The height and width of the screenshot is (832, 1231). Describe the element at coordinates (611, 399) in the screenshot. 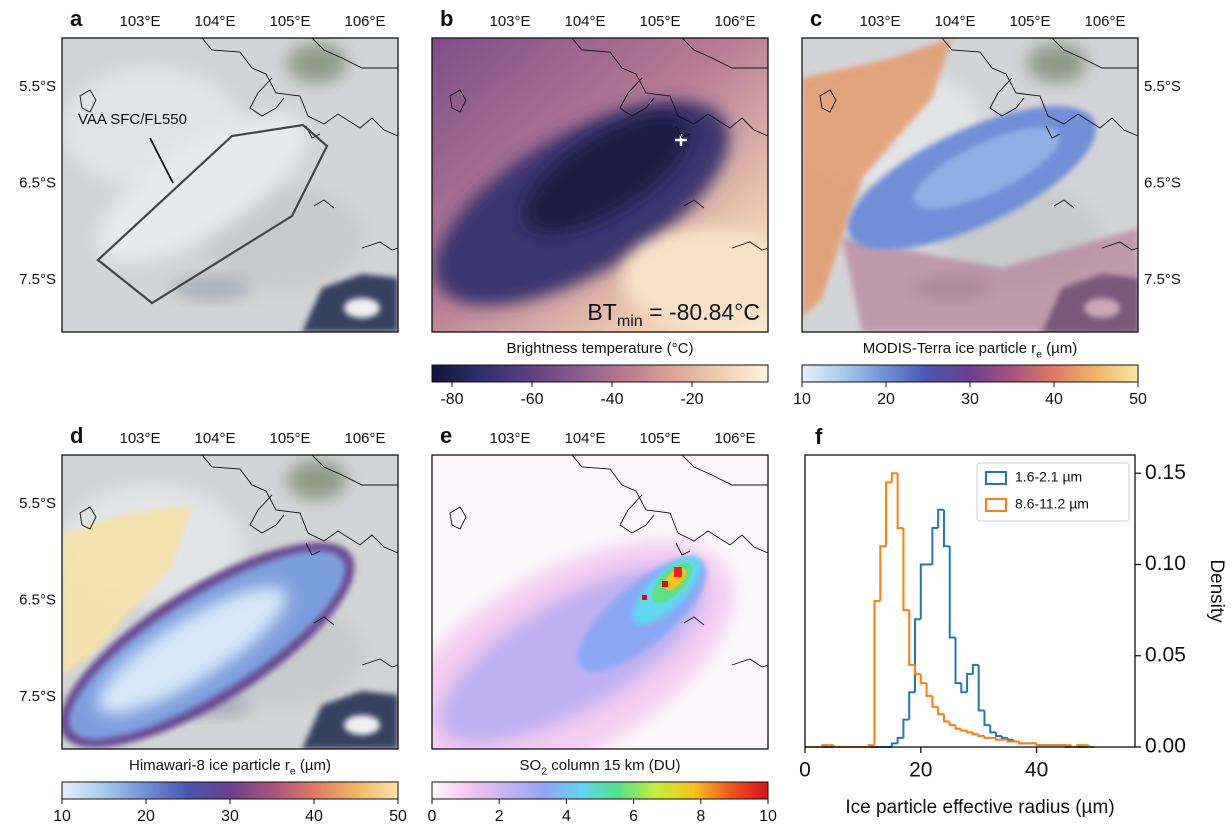

I see `colorbar-tick-label: -40` at that location.